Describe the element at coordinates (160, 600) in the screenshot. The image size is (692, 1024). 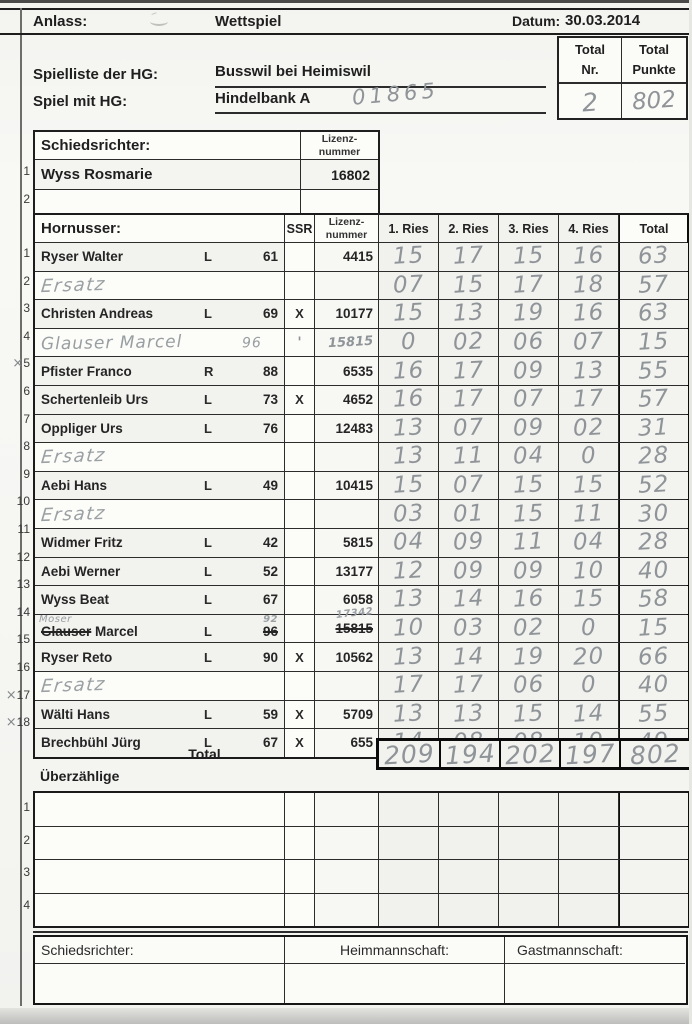
I see `player-name-cell: Wyss Beat L 67` at that location.